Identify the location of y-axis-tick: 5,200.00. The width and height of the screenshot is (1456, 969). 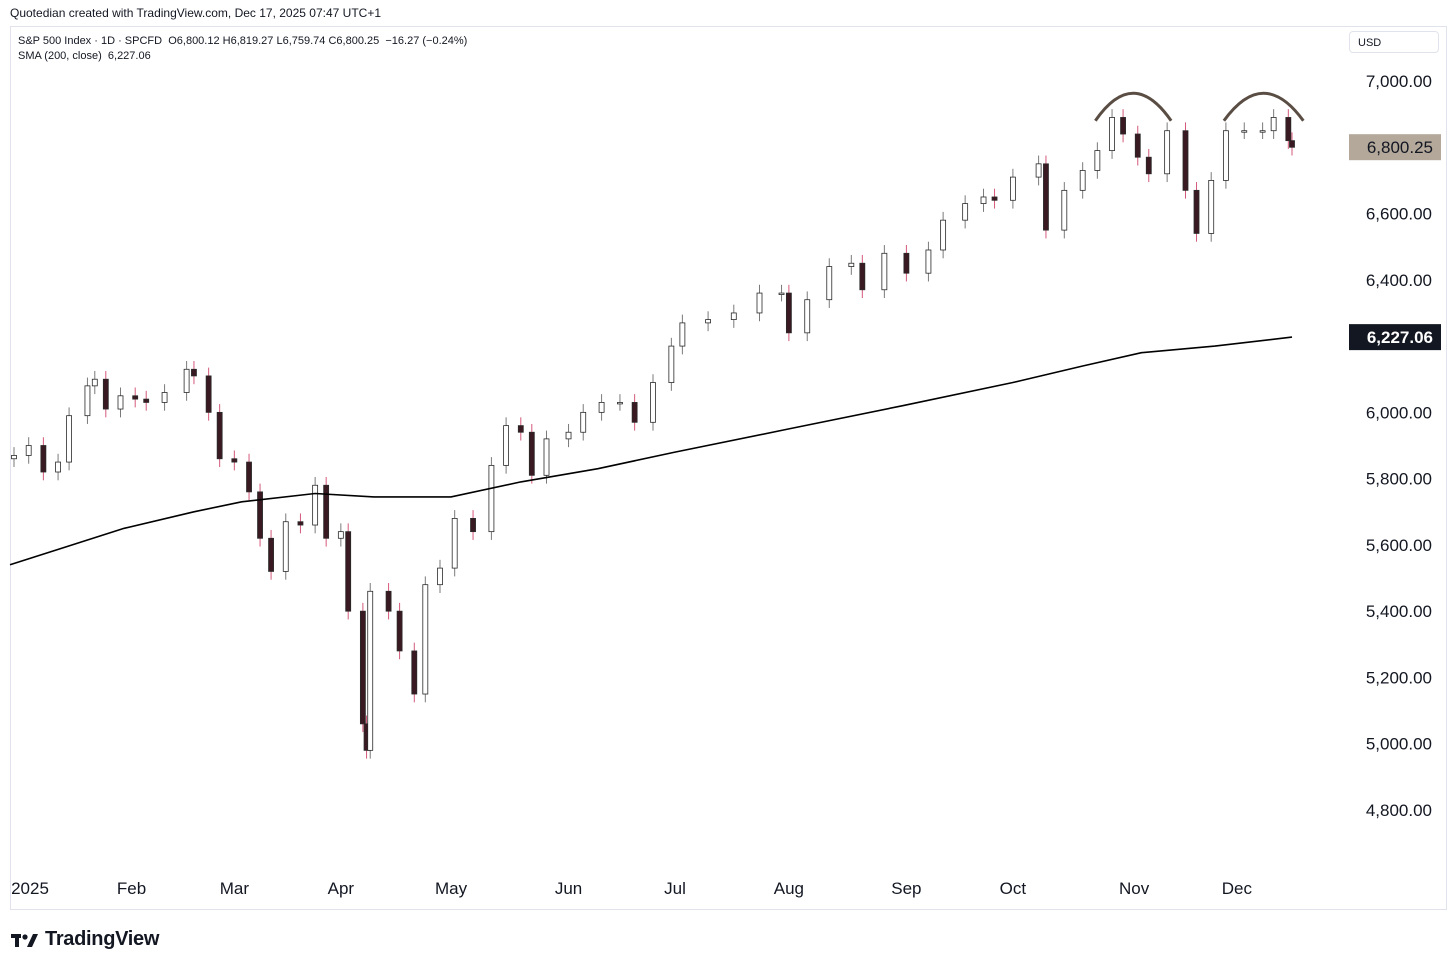
(1399, 677).